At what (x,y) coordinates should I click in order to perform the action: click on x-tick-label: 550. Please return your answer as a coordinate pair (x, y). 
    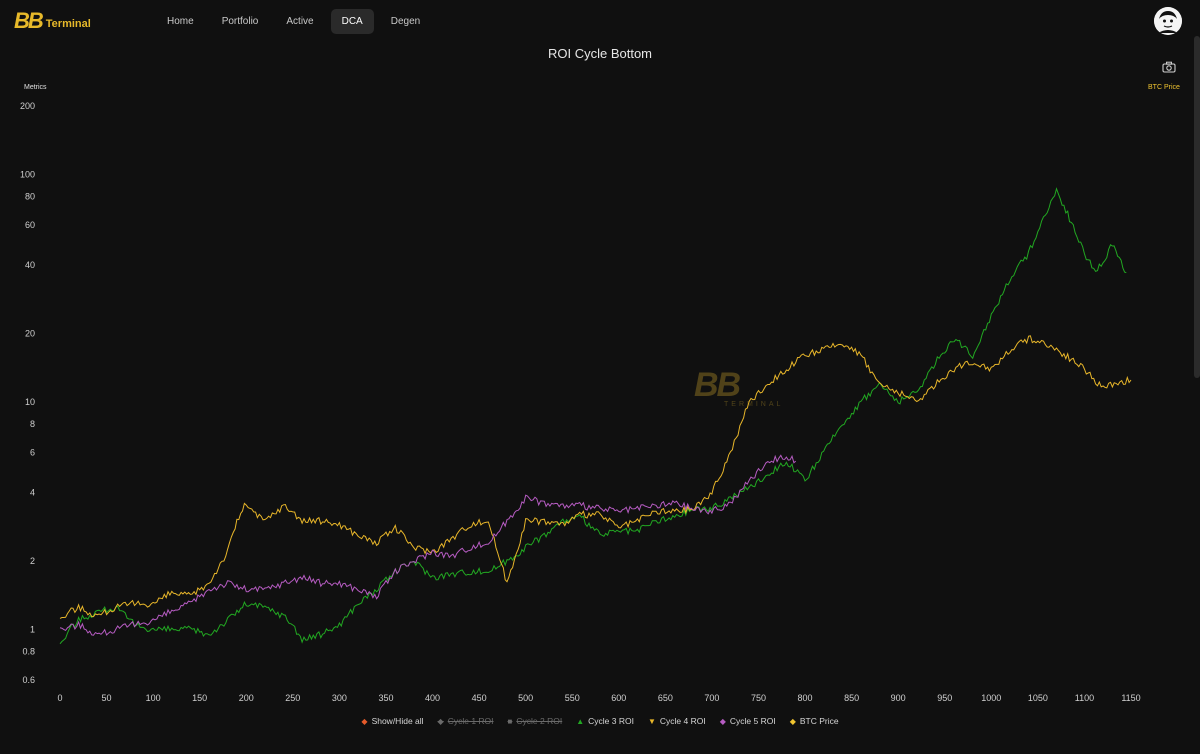
    Looking at the image, I should click on (572, 698).